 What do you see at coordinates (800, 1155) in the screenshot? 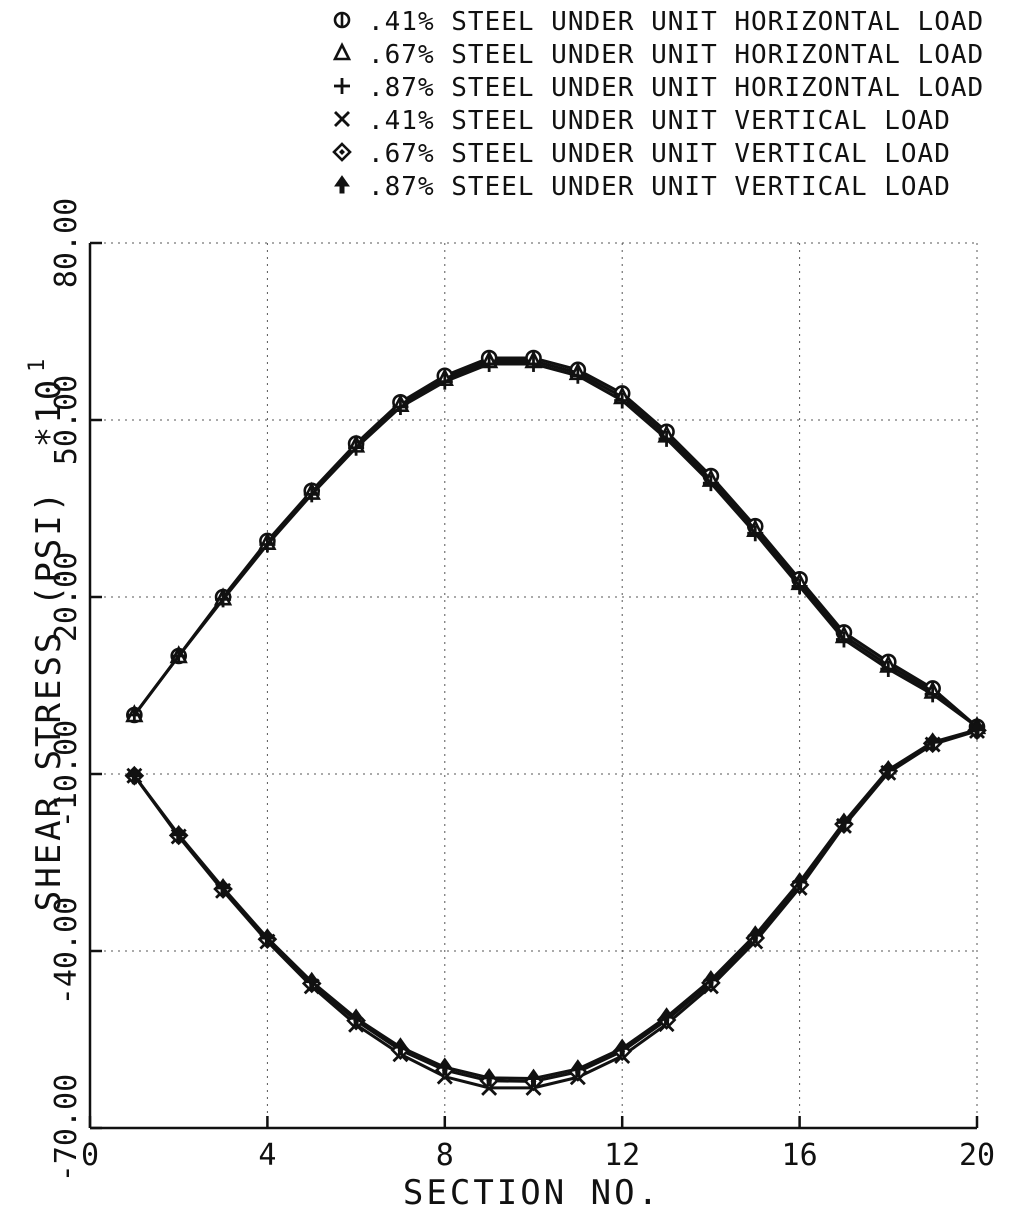
I see `x-tick-label: 16` at bounding box center [800, 1155].